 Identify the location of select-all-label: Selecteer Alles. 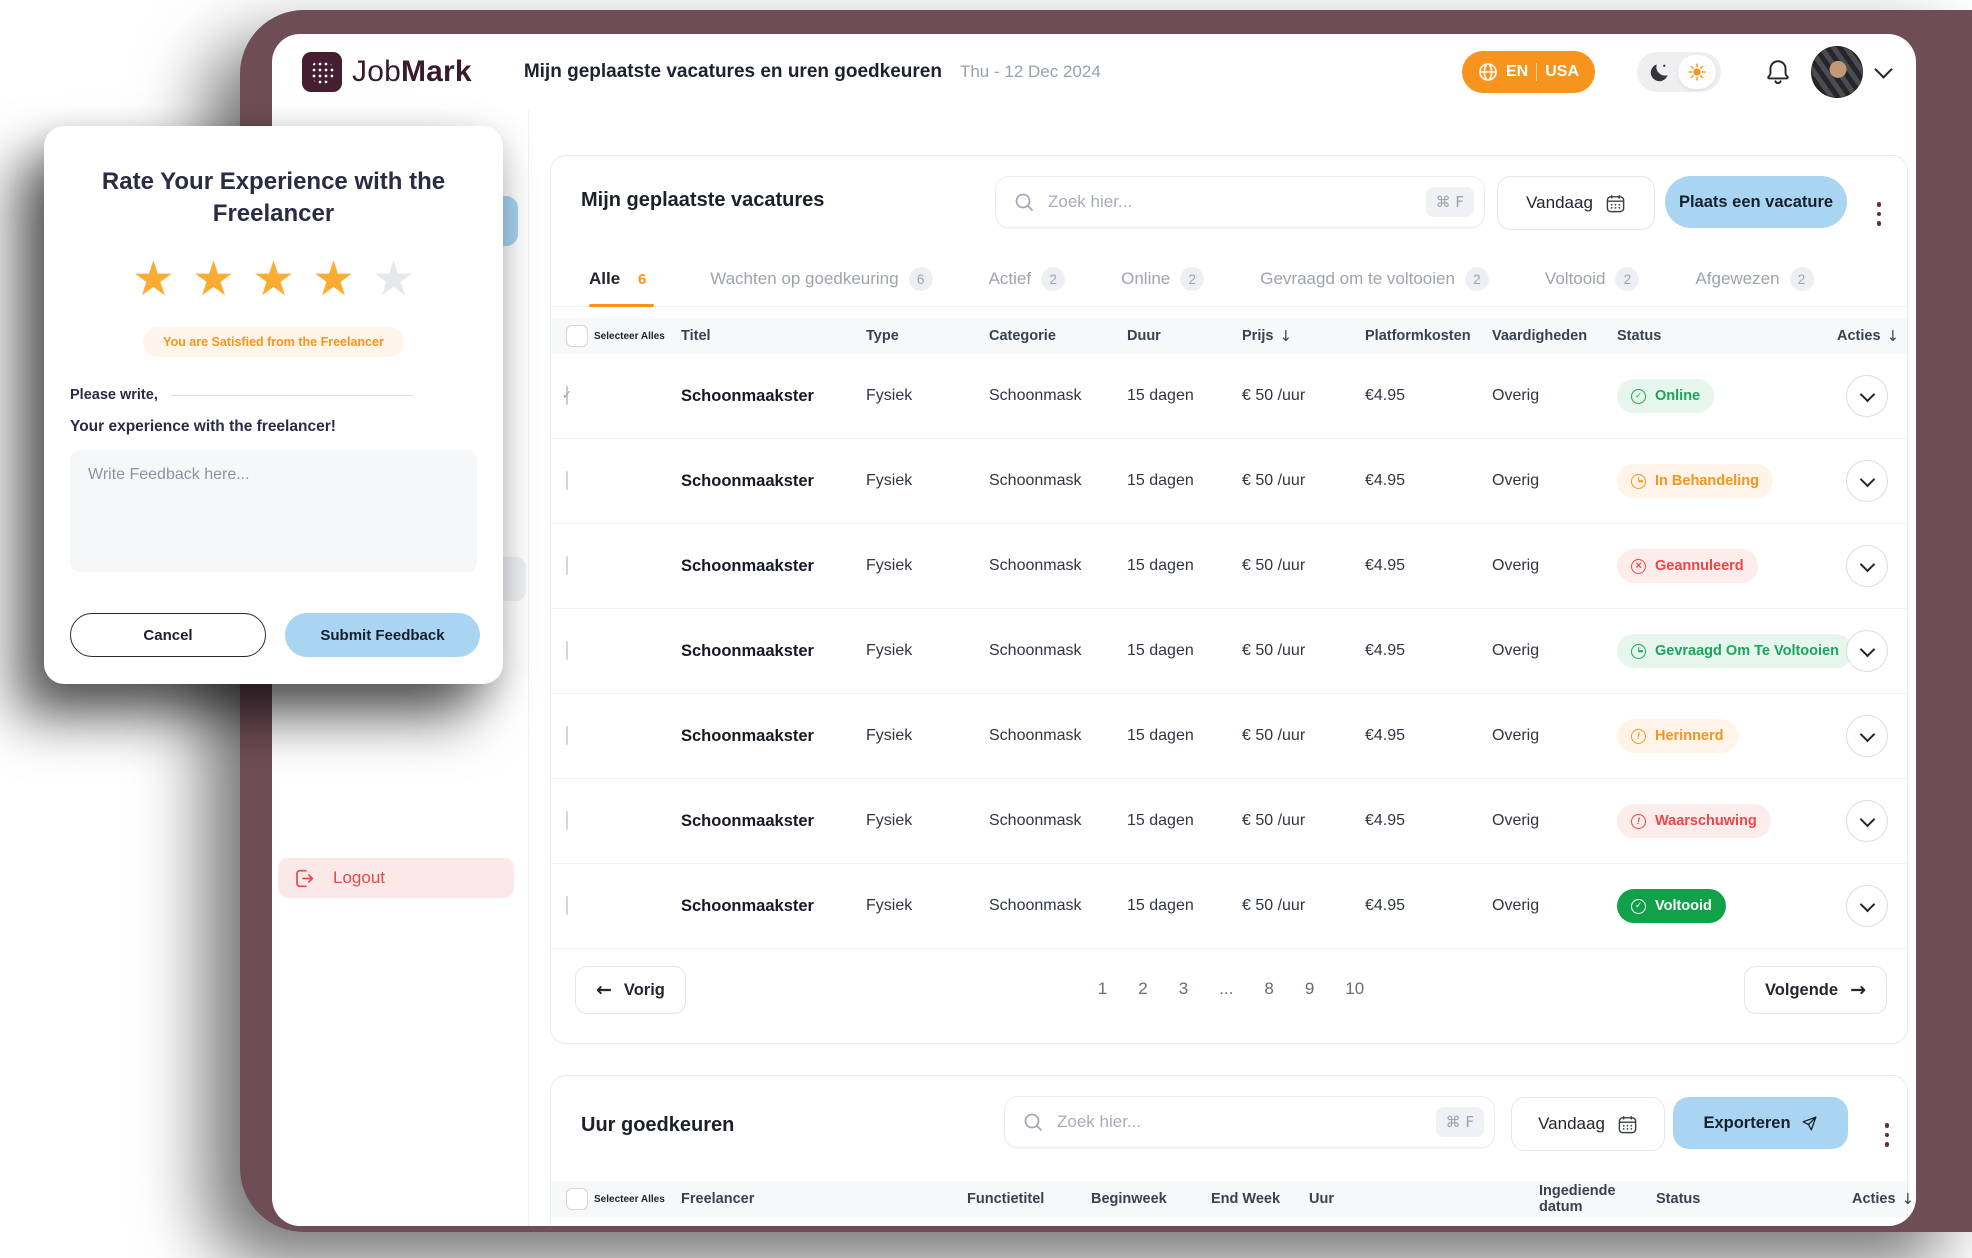
(629, 1199).